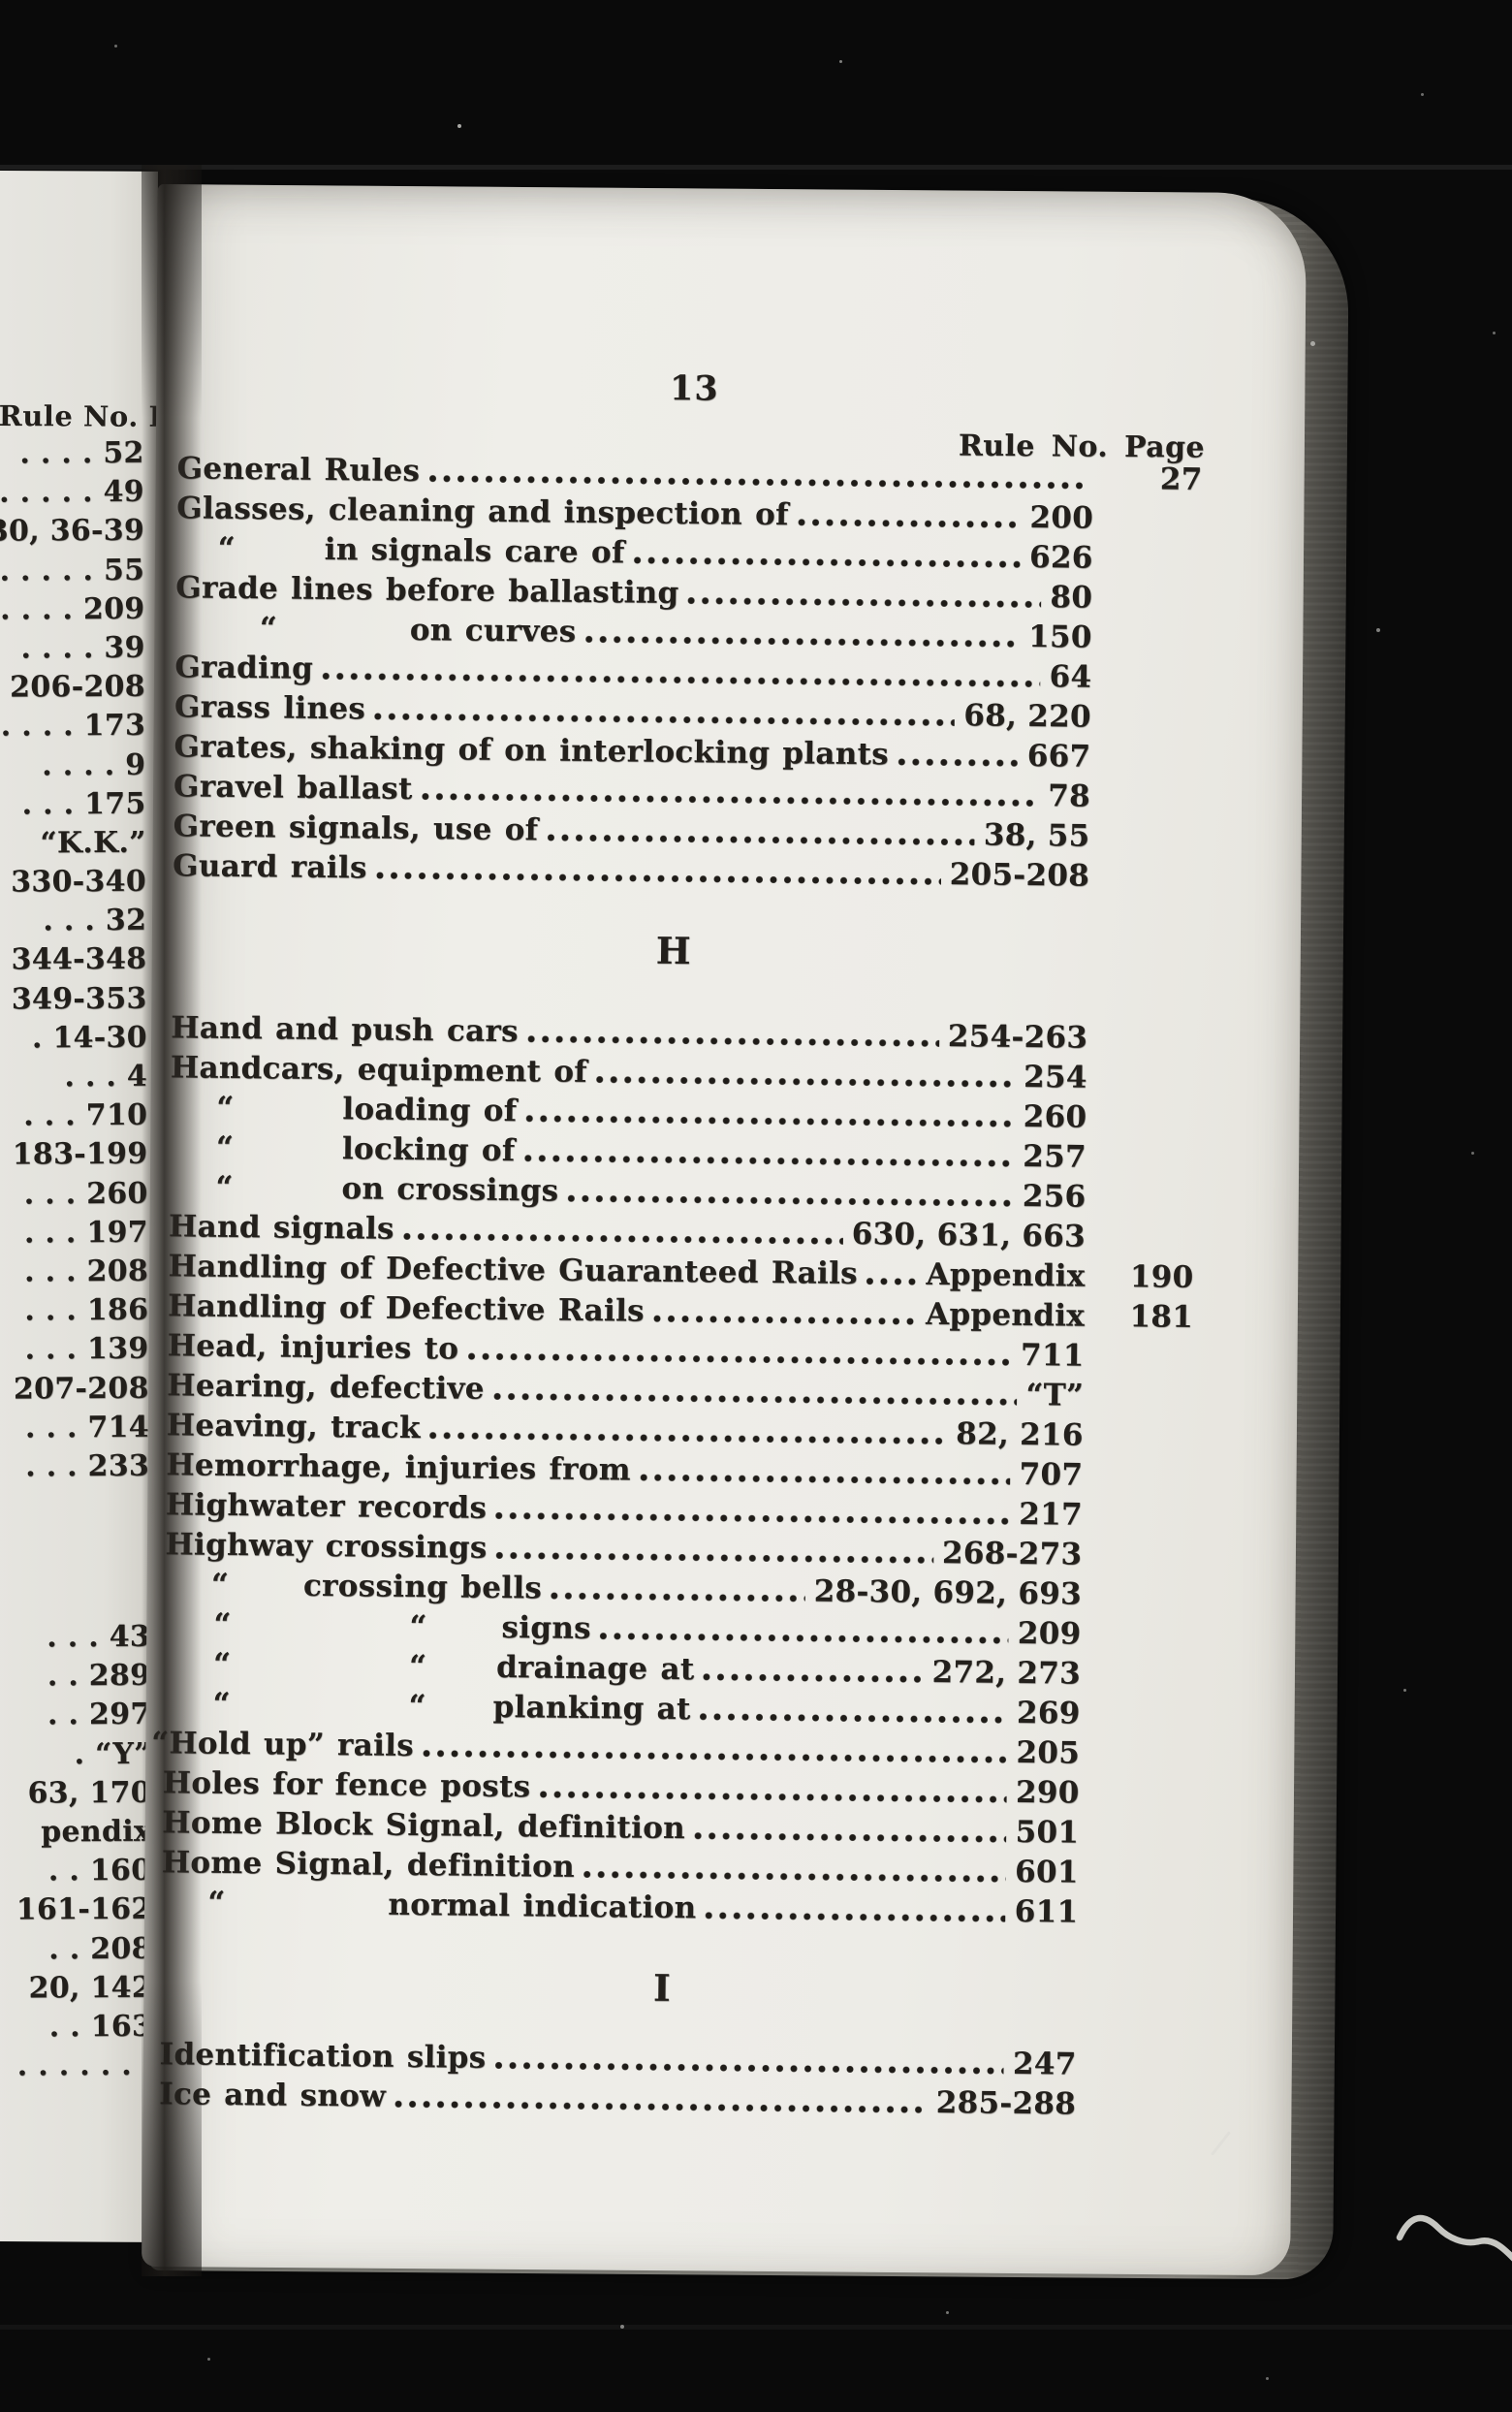 This screenshot has width=1512, height=2412. I want to click on rule-number: 285-288, so click(1006, 2103).